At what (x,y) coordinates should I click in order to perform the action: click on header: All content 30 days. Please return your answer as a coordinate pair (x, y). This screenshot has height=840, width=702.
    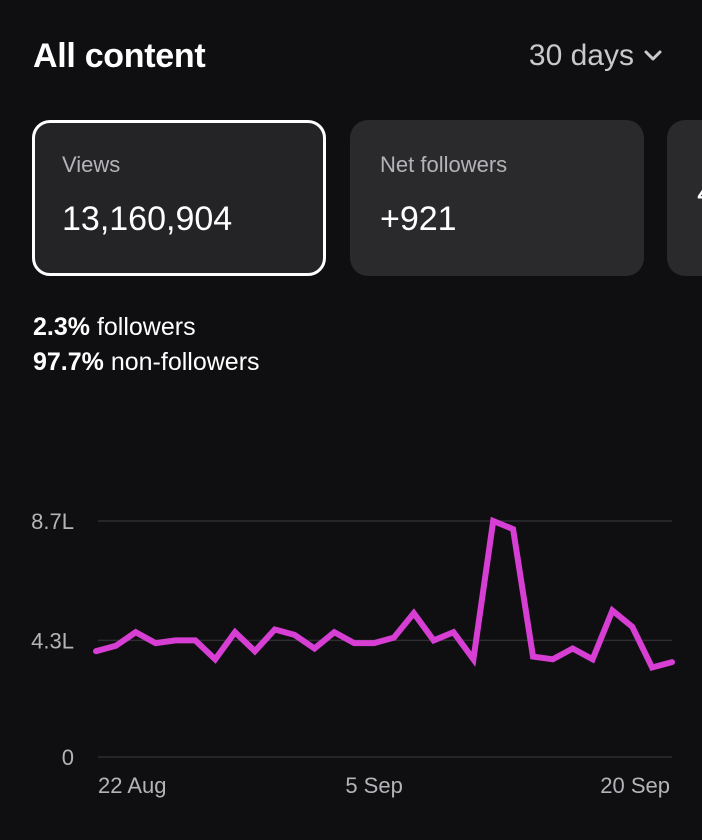
    Looking at the image, I should click on (347, 56).